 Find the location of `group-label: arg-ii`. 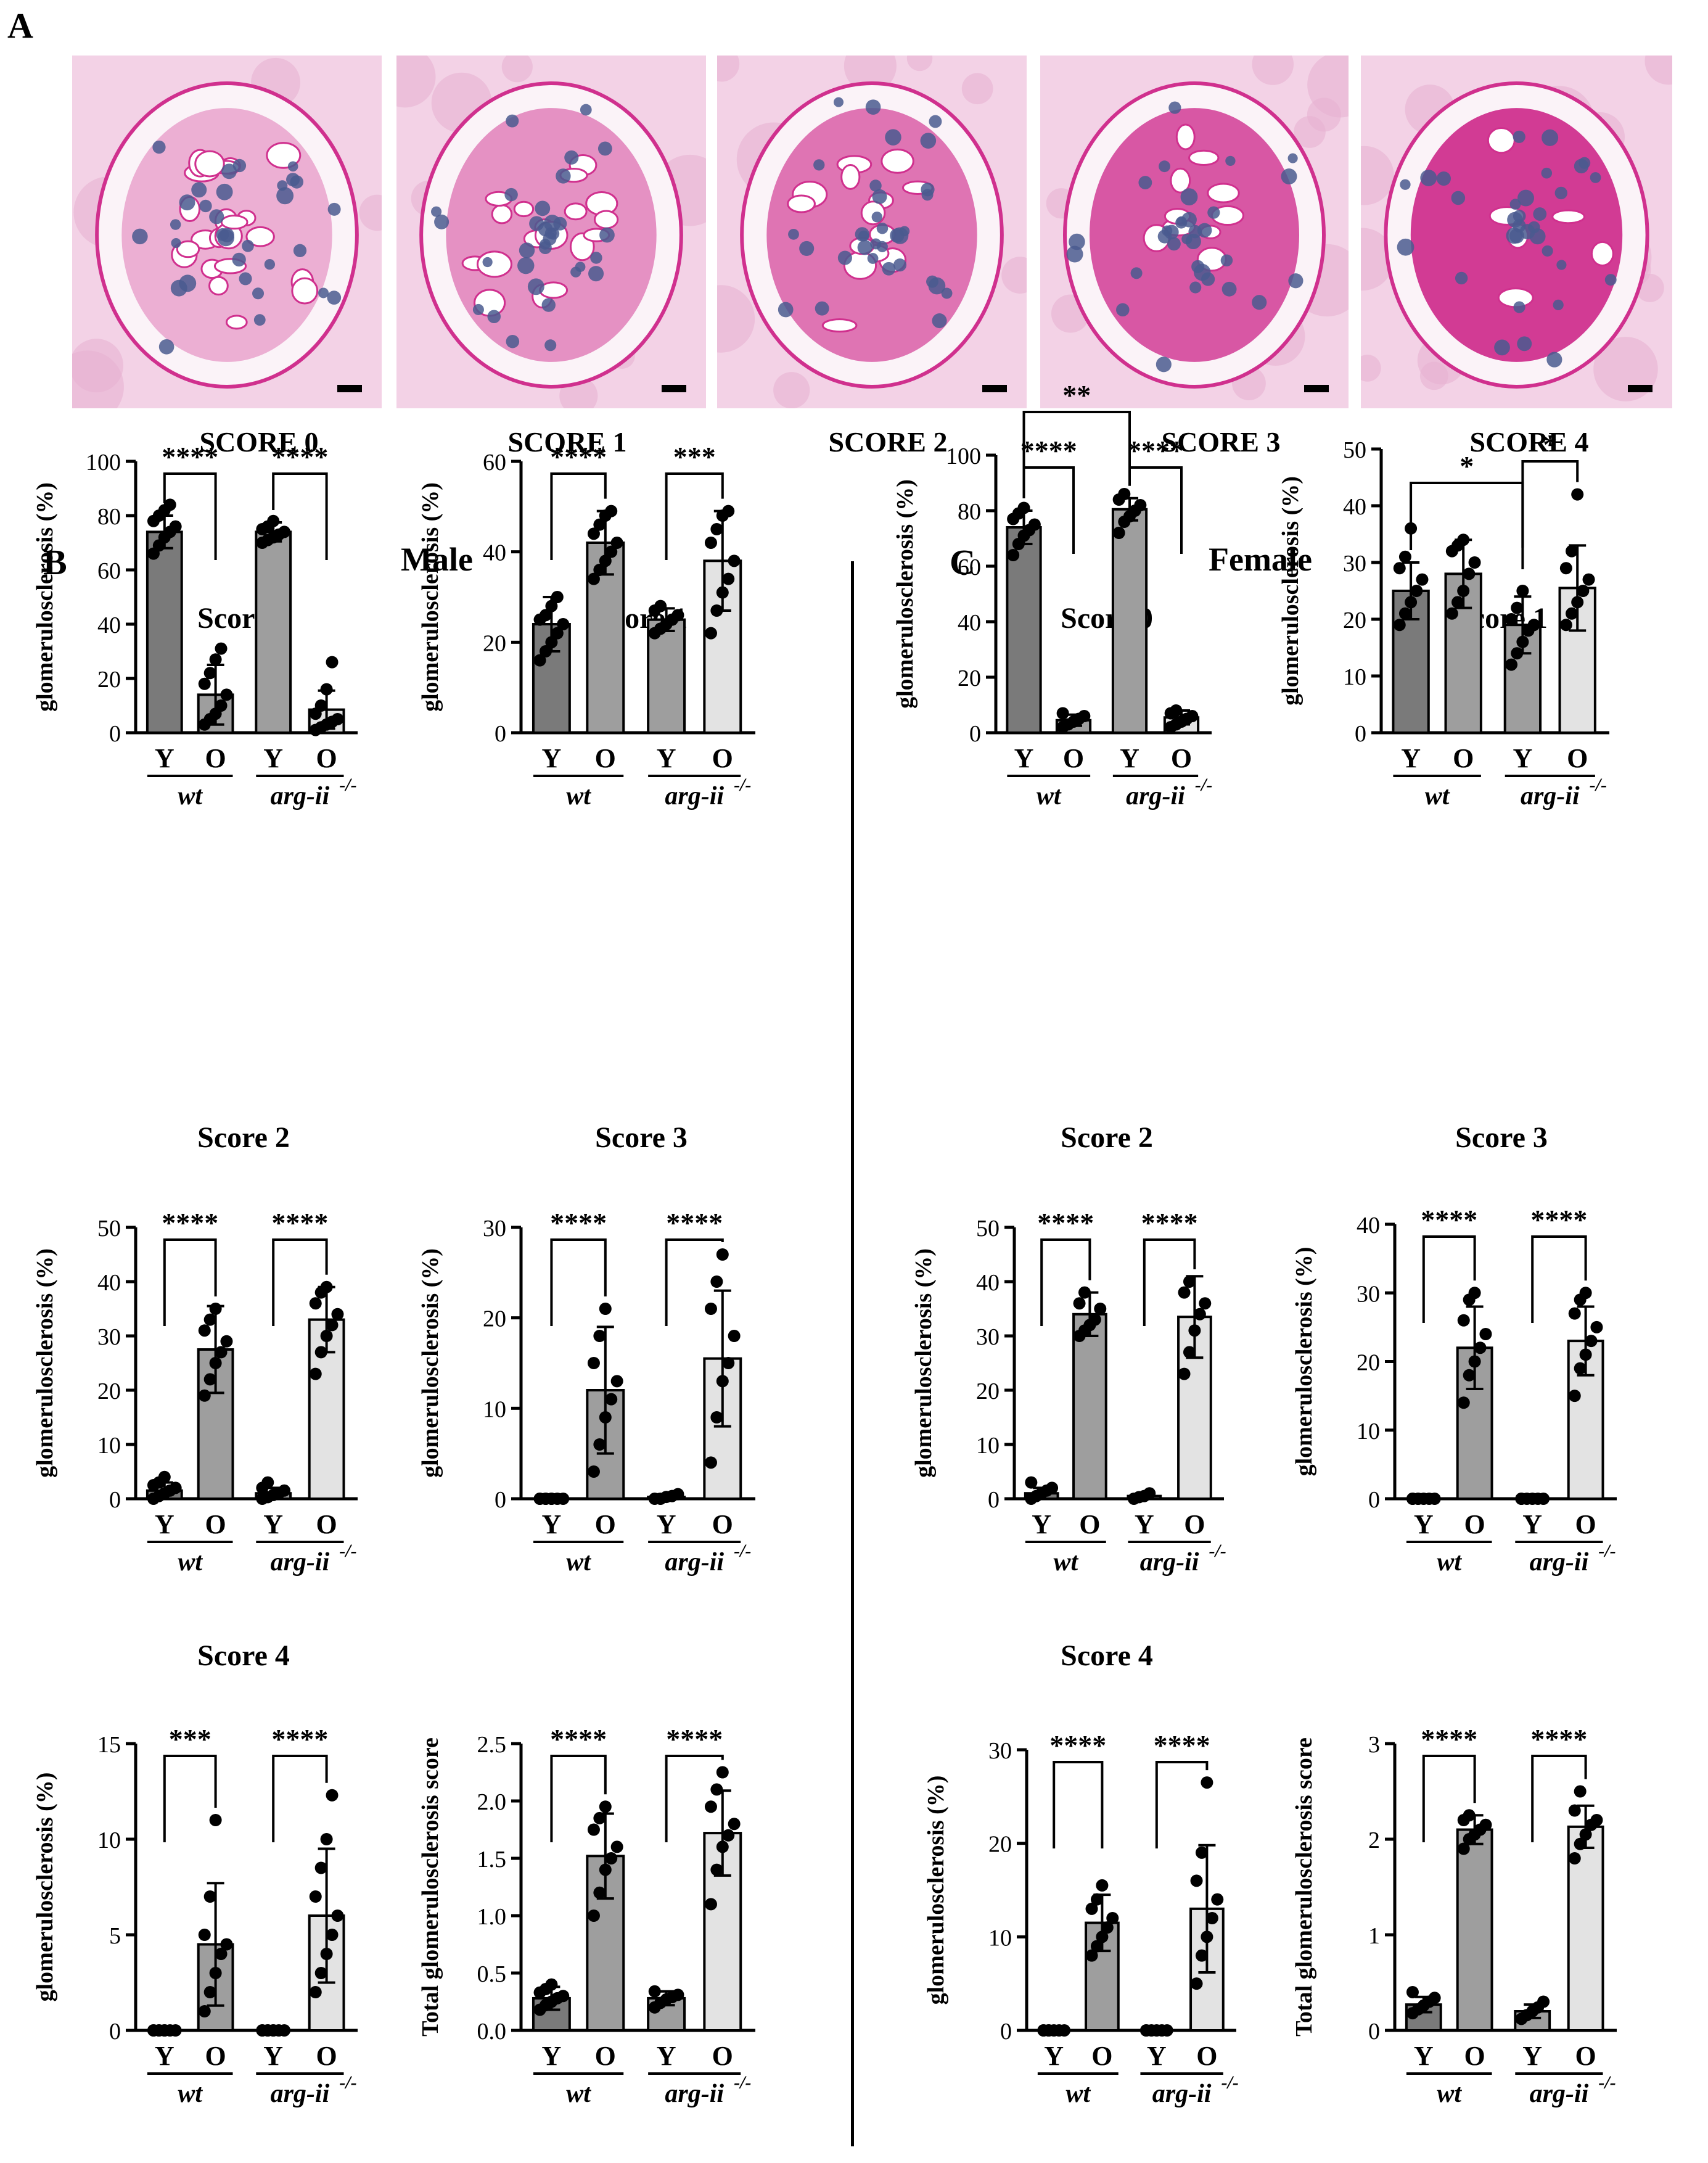

group-label: arg-ii is located at coordinates (1182, 2094).